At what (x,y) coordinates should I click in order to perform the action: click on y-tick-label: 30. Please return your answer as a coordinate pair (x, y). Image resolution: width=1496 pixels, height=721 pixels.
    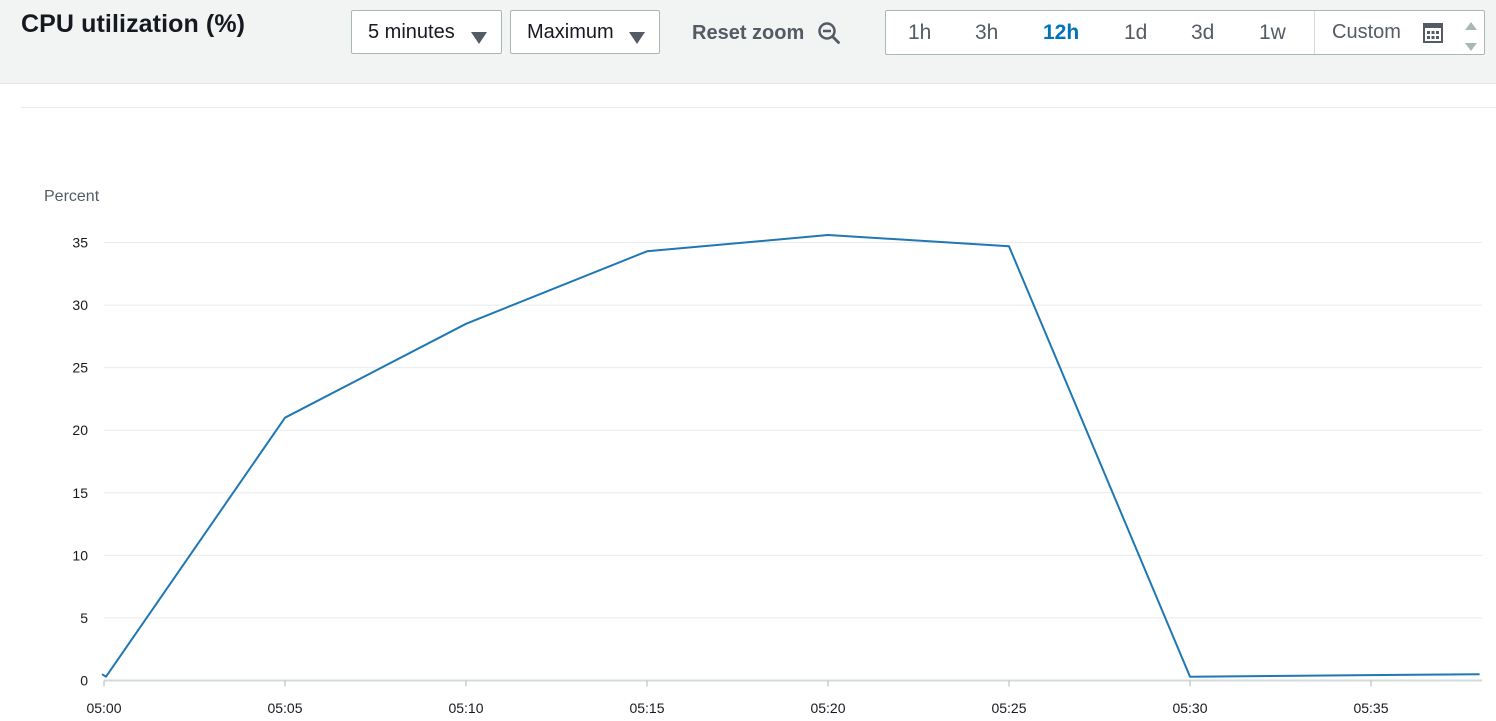
    Looking at the image, I should click on (80, 305).